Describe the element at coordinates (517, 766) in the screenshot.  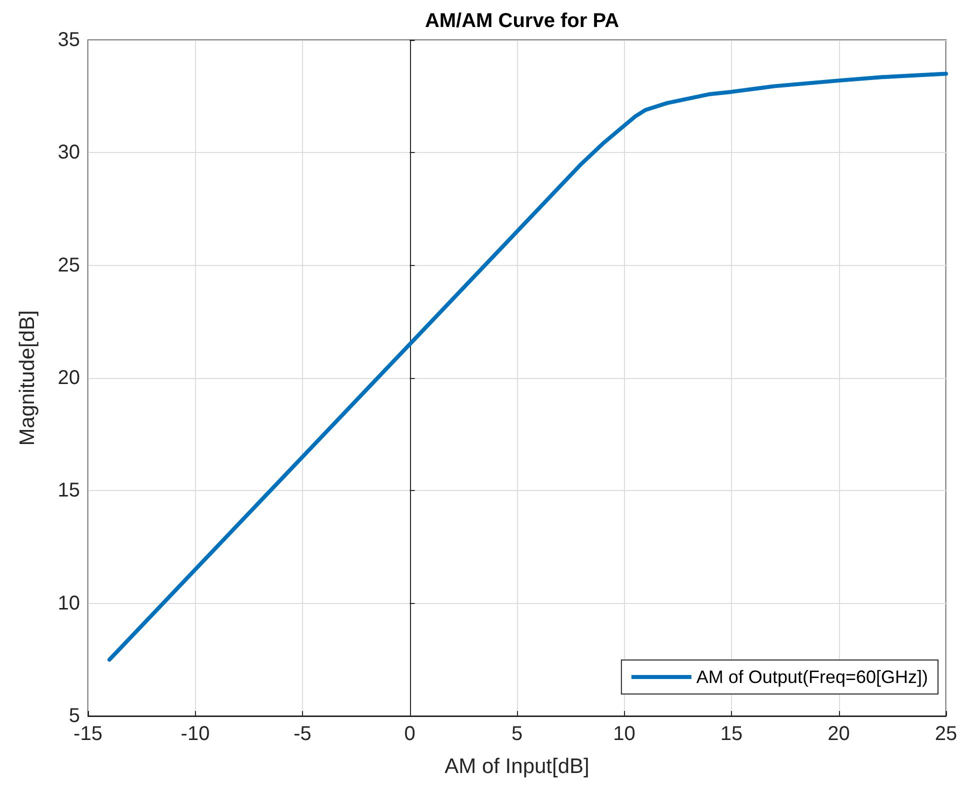
I see `x-axis-title: AM of Input[dB]` at that location.